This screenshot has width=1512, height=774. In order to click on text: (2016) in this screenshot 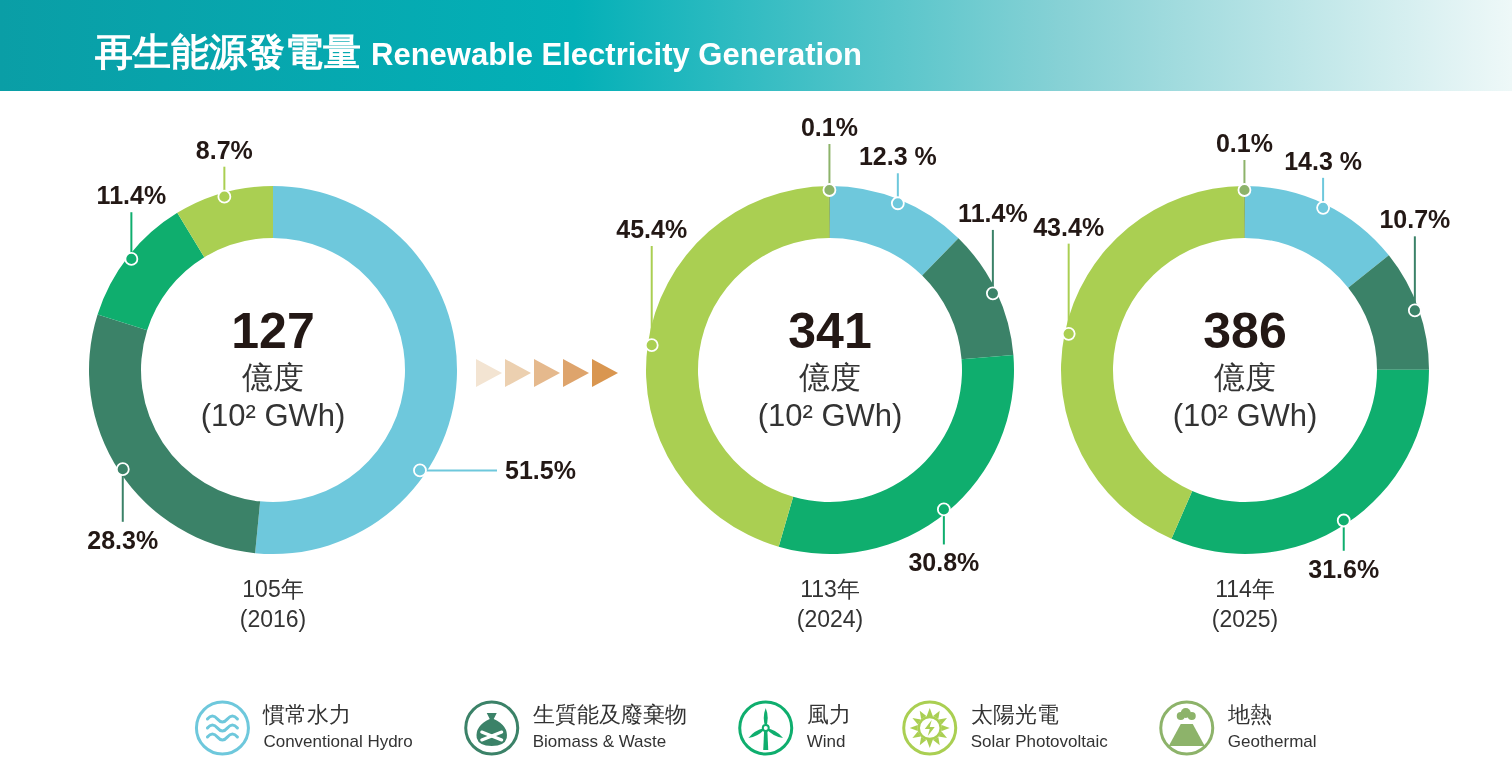, I will do `click(273, 619)`.